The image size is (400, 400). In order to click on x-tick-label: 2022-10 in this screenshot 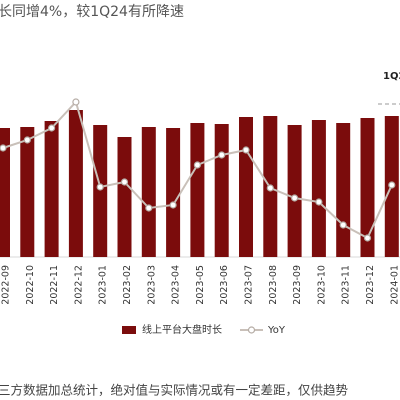, I will do `click(30, 285)`.